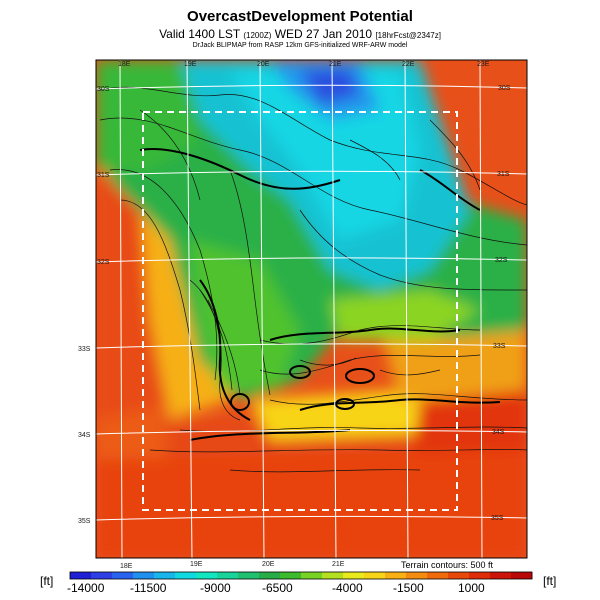 Image resolution: width=600 pixels, height=600 pixels. What do you see at coordinates (84, 349) in the screenshot?
I see `lat-label-left: 33S` at bounding box center [84, 349].